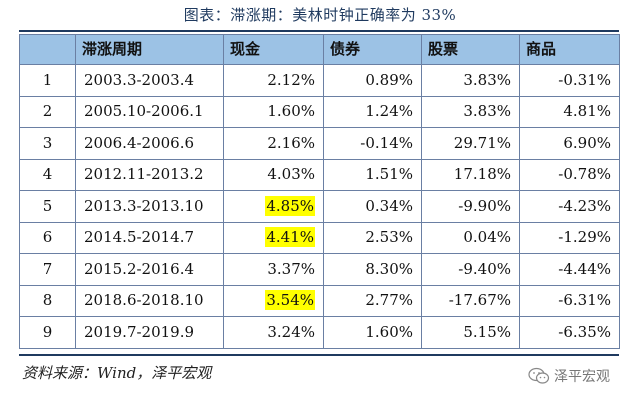  Describe the element at coordinates (372, 174) in the screenshot. I see `bonds-cell: 1.51%` at that location.